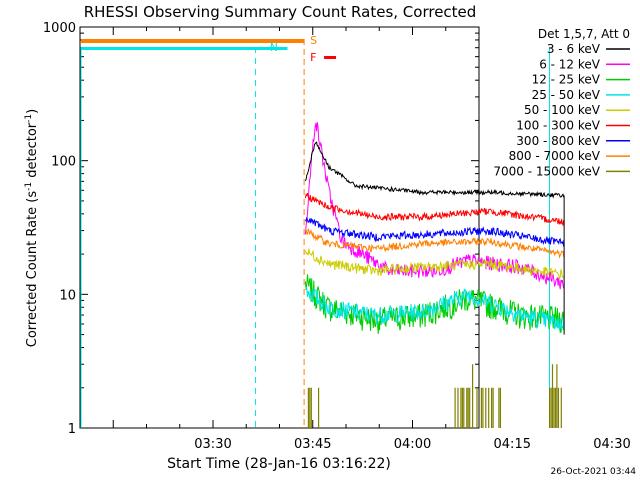 The height and width of the screenshot is (480, 640). What do you see at coordinates (434, 232) in the screenshot?
I see `series-line-300-800kev` at bounding box center [434, 232].